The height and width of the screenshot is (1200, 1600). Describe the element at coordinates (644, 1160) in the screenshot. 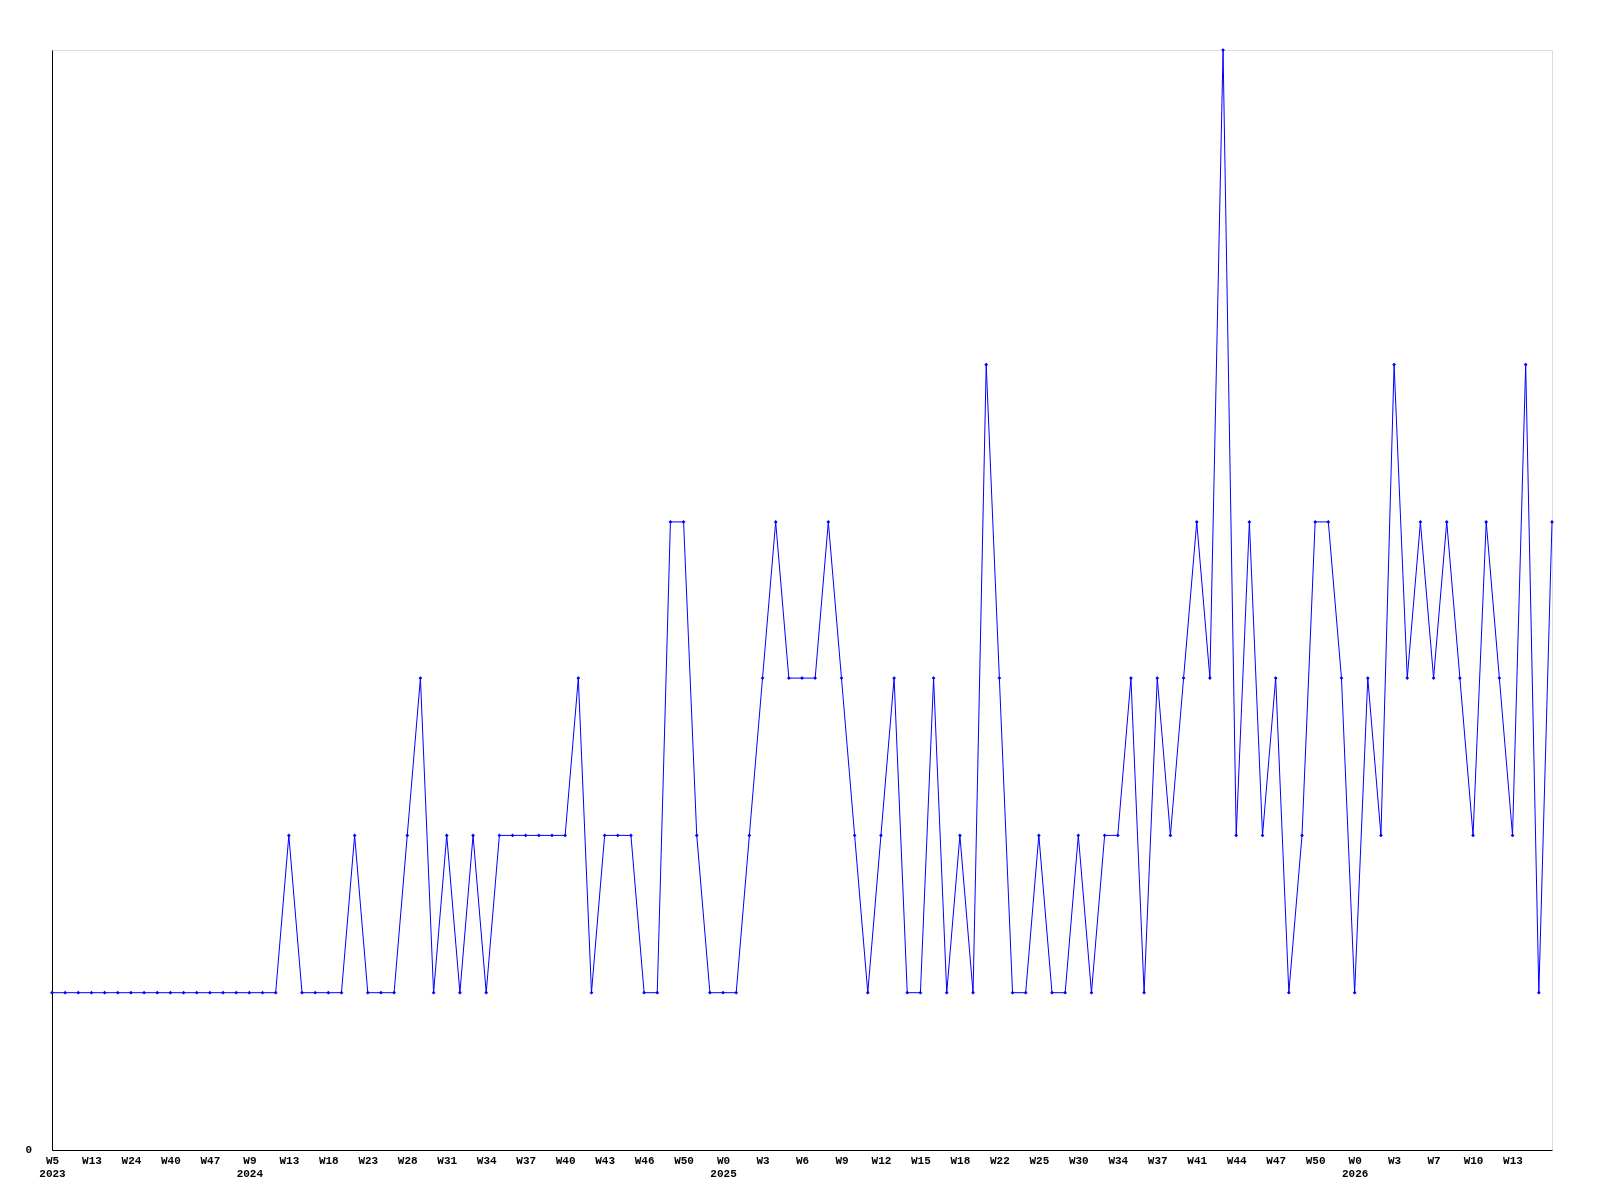

I see `x-tick-label: W46` at that location.